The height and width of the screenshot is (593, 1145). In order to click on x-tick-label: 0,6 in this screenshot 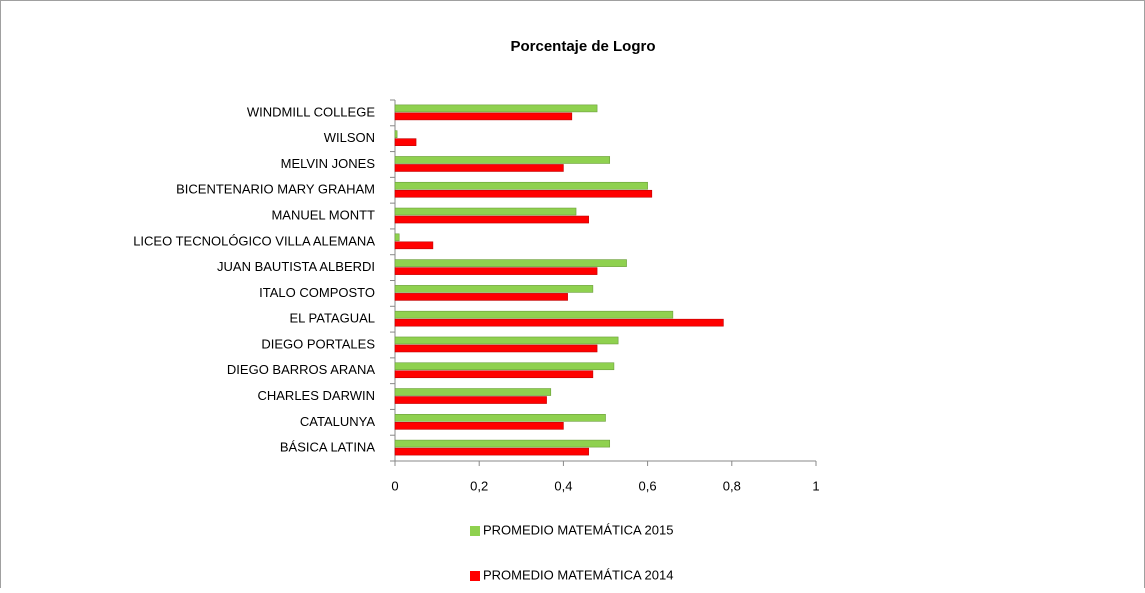, I will do `click(648, 485)`.